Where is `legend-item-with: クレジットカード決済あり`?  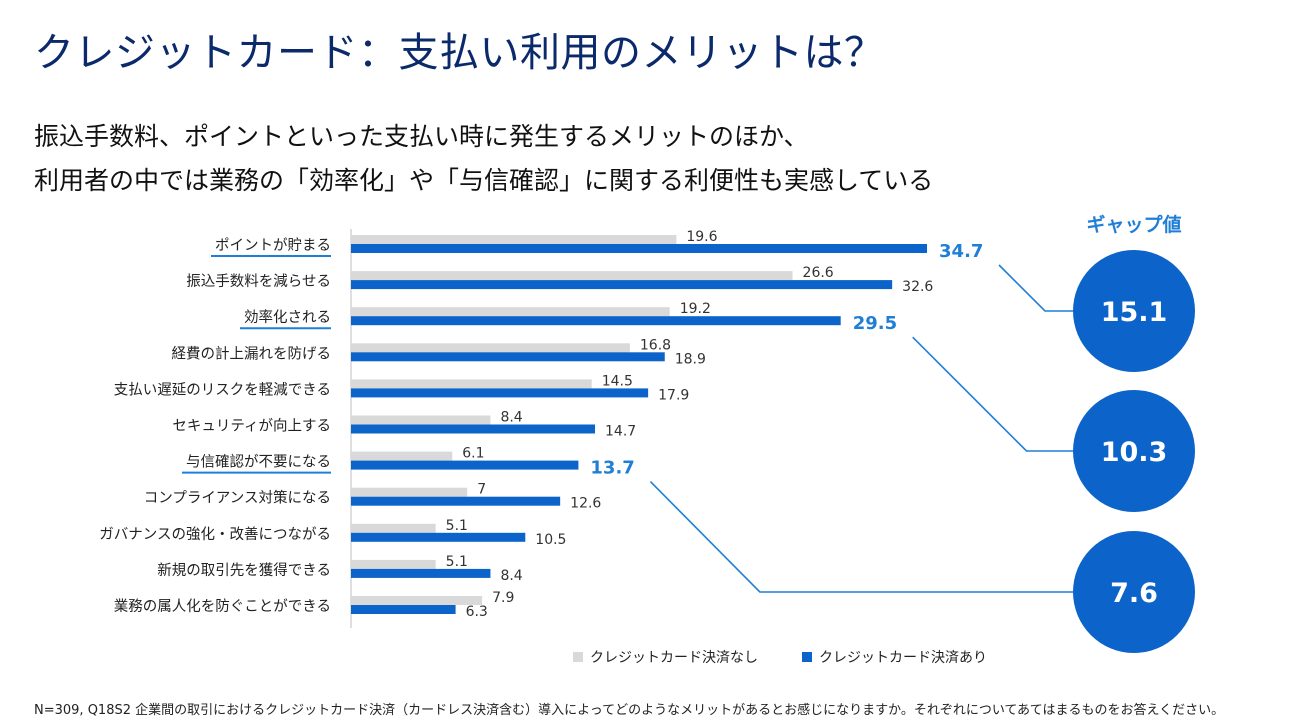 legend-item-with: クレジットカード決済あり is located at coordinates (894, 657).